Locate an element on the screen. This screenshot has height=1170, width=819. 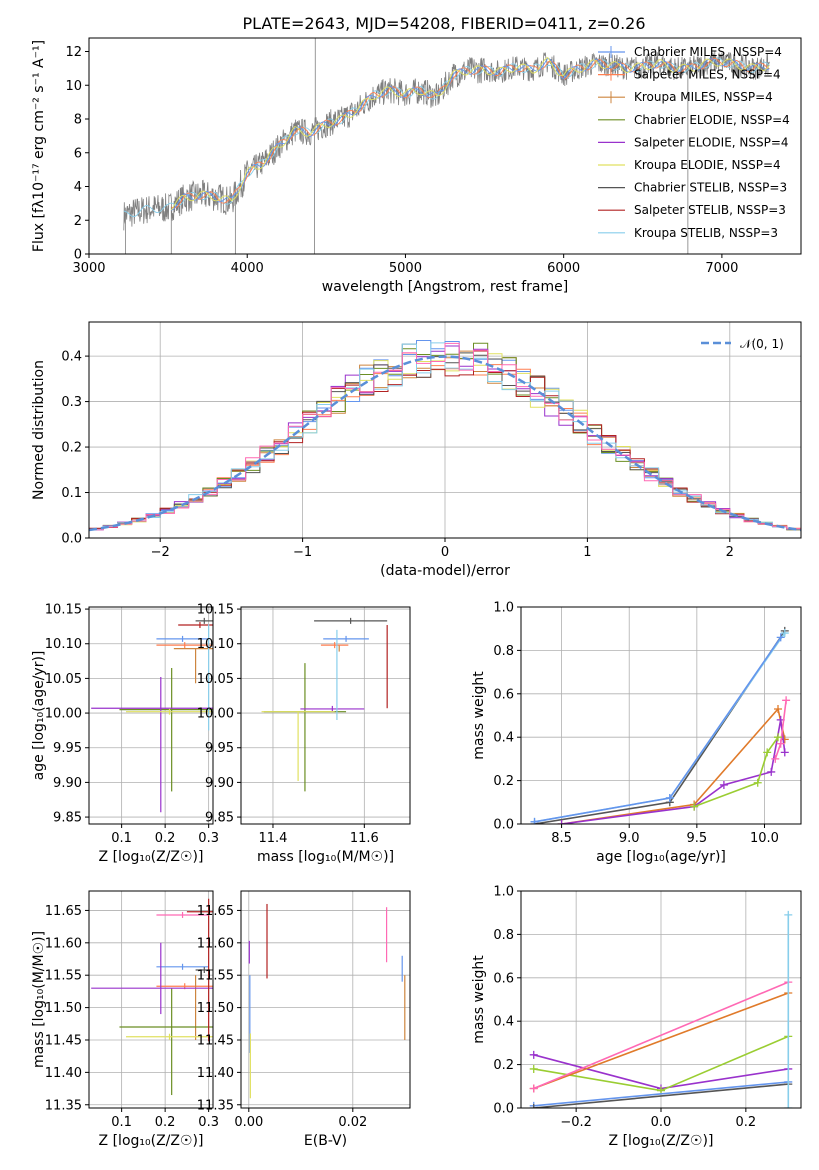
legend-entry: Kroupa STELIB, NSSP=3 is located at coordinates (706, 233).